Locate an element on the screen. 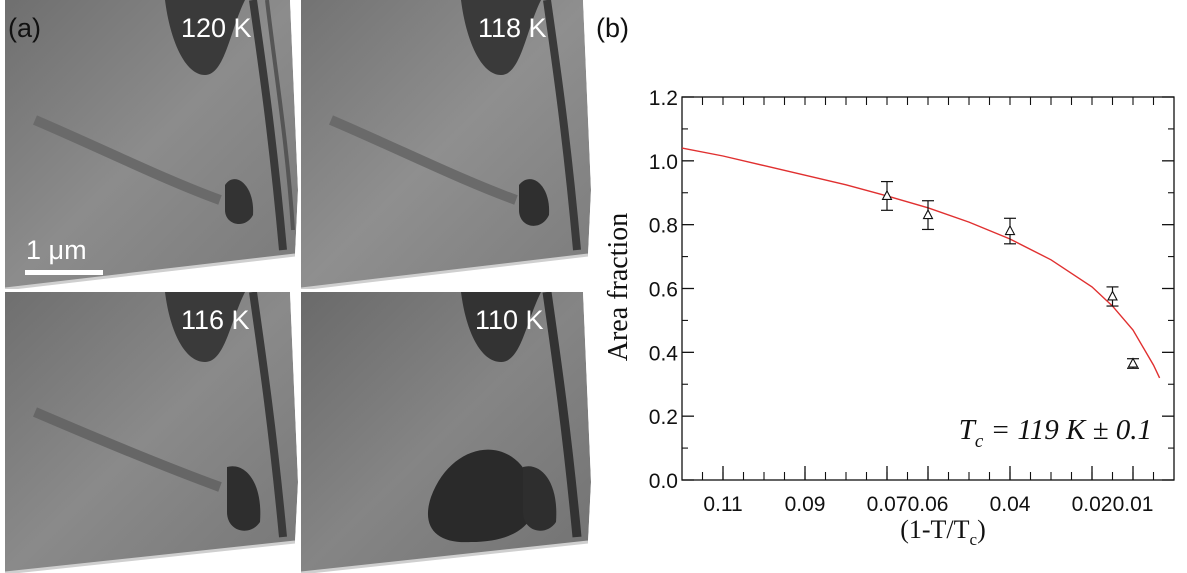 Image resolution: width=1187 pixels, height=573 pixels. x-axis-label-sub: c is located at coordinates (974, 539).